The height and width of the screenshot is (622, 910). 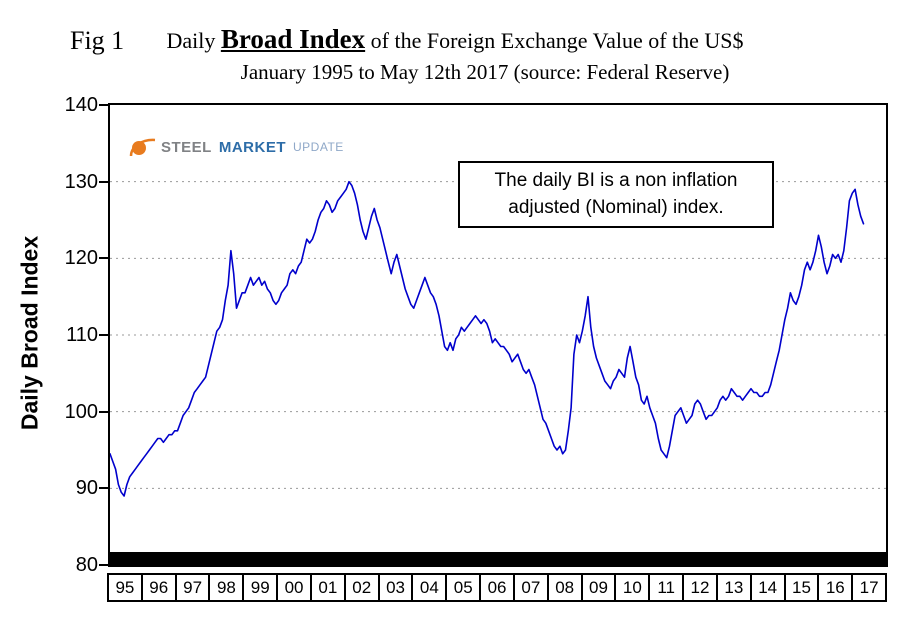 I want to click on logo-word-market: MARKET, so click(x=252, y=147).